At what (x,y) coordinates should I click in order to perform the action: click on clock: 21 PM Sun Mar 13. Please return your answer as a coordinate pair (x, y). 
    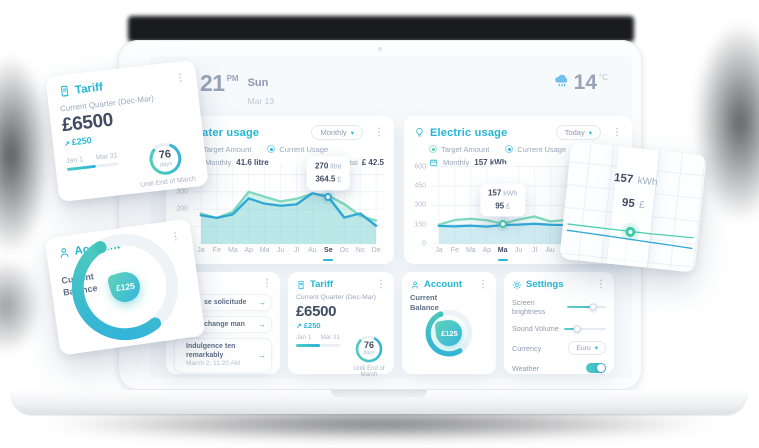
    Looking at the image, I should click on (237, 91).